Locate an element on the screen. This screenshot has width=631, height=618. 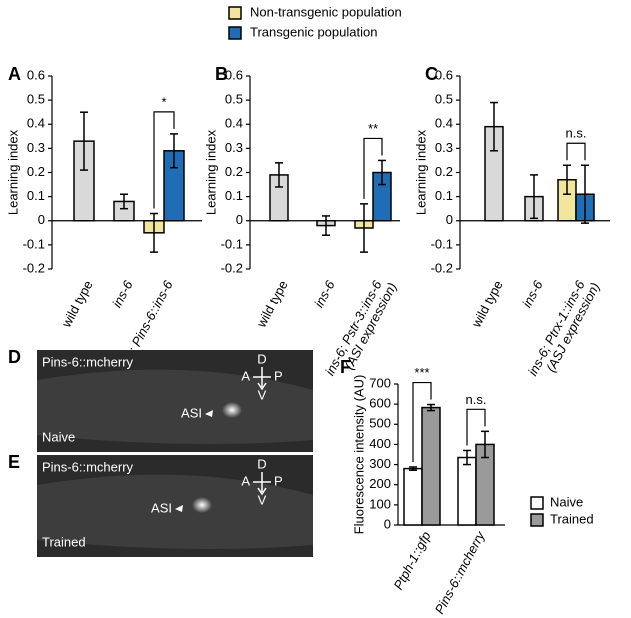
x-tick-label: Pins-6::mcherry is located at coordinates (460, 572).